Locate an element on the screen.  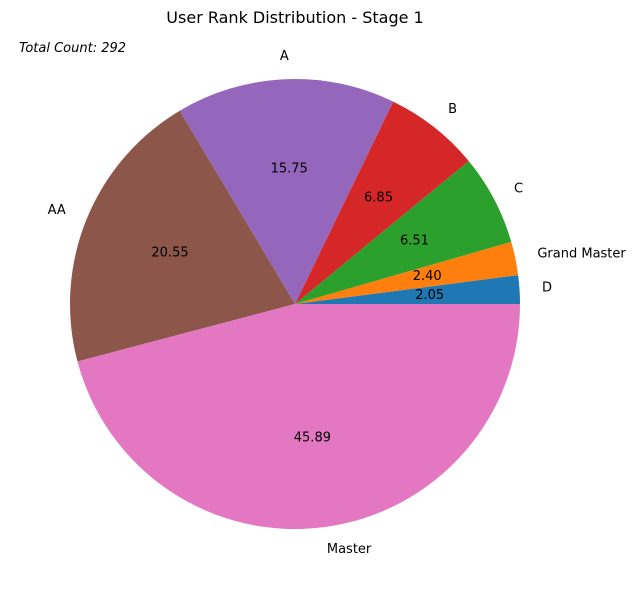
slice-label-a: A is located at coordinates (284, 56).